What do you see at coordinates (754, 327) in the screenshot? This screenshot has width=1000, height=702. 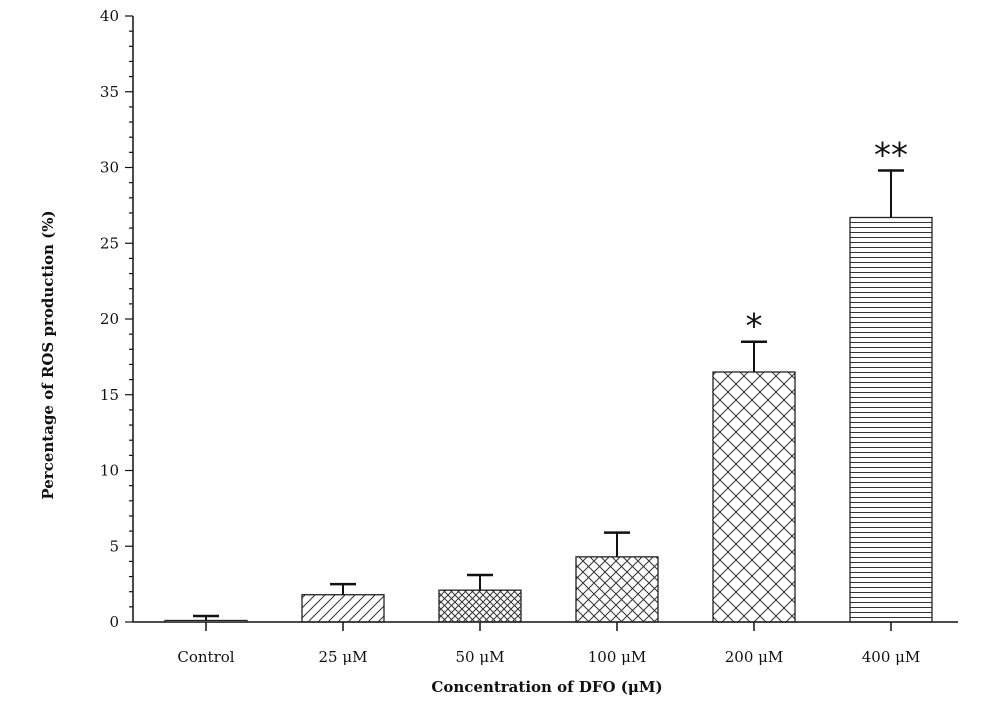 I see `significance-marker: *` at bounding box center [754, 327].